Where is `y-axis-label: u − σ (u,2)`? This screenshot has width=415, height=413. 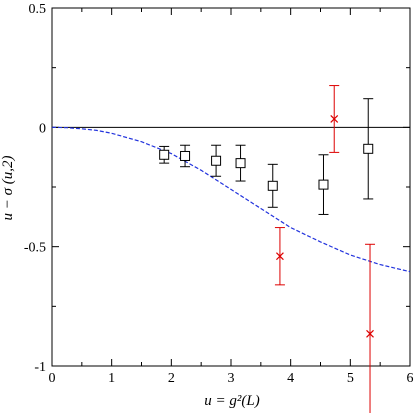
y-axis-label: u − σ (u,2) is located at coordinates (8, 187).